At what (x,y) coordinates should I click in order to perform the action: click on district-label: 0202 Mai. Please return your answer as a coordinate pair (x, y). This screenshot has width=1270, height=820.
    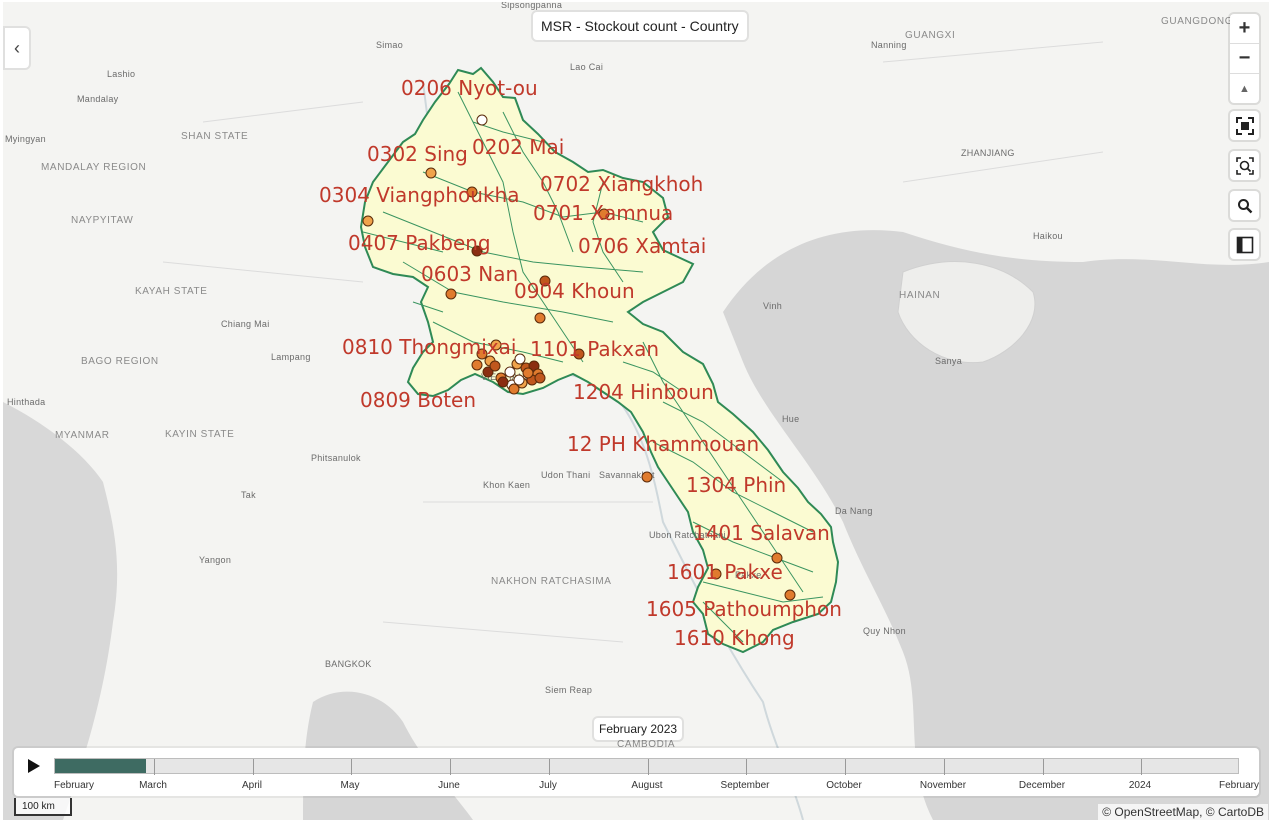
    Looking at the image, I should click on (518, 147).